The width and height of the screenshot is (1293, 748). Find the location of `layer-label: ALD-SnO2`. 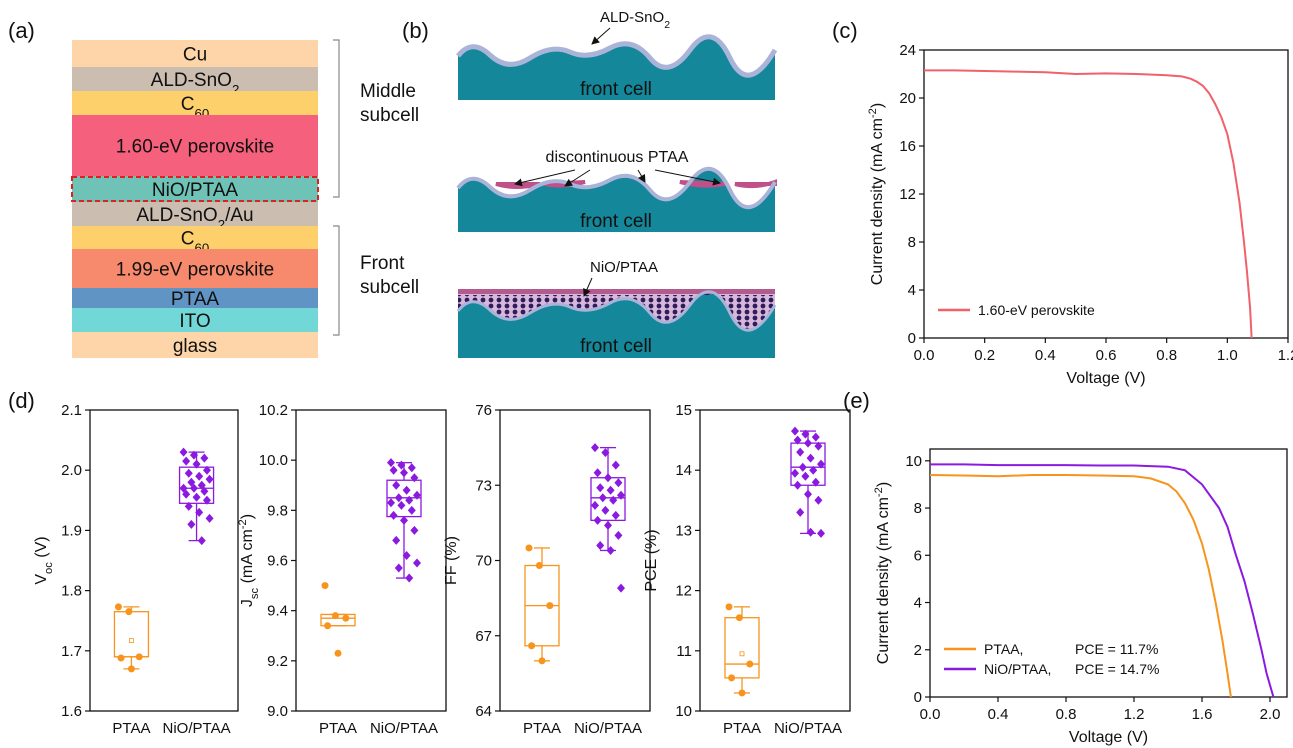

layer-label: ALD-SnO2 is located at coordinates (195, 83).